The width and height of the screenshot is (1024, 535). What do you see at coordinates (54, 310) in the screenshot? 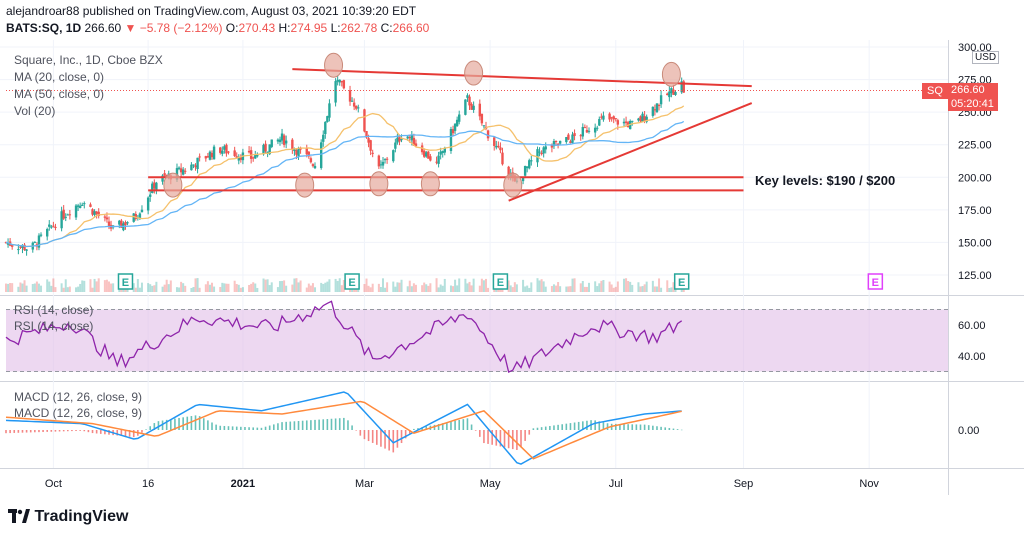
I see `legend-rsi-a: RSI (14, close)` at bounding box center [54, 310].